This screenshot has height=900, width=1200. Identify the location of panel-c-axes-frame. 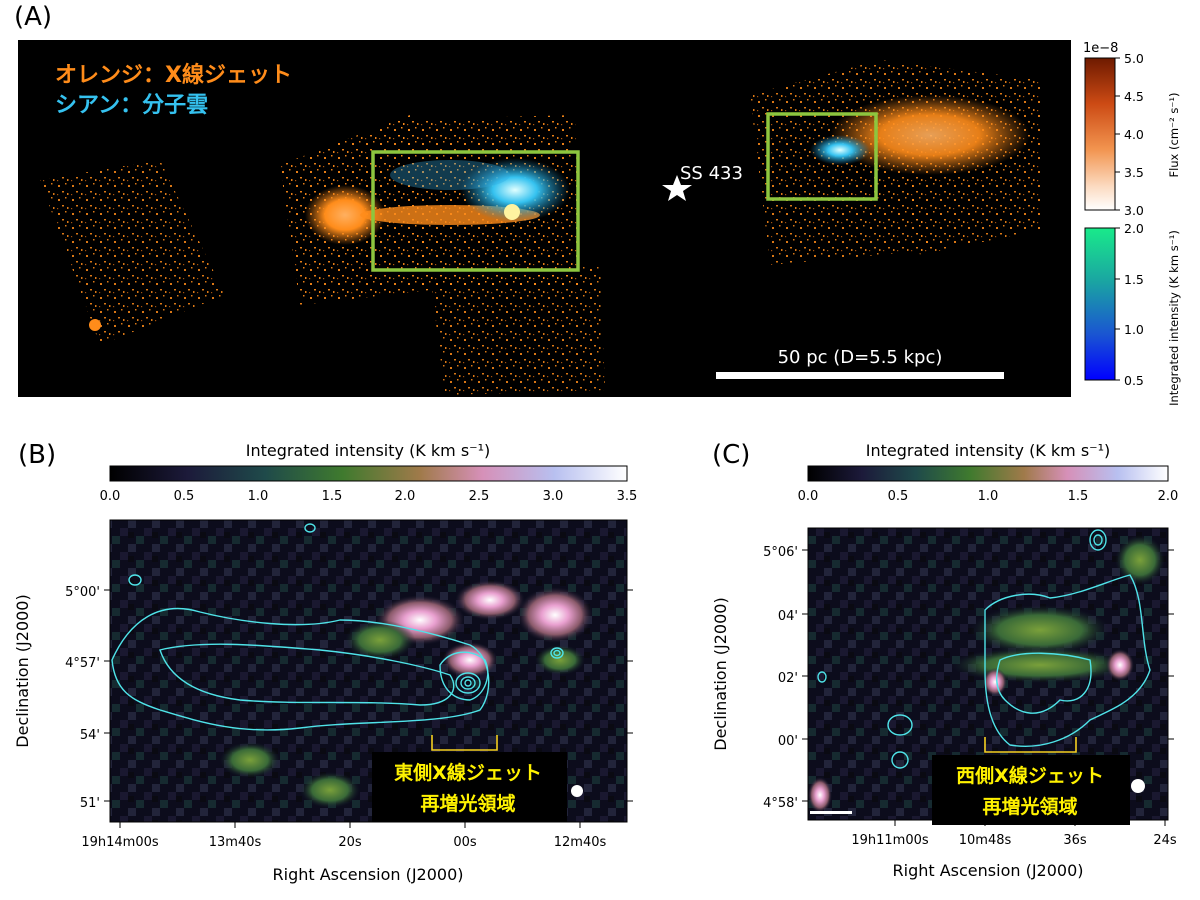
(988, 674).